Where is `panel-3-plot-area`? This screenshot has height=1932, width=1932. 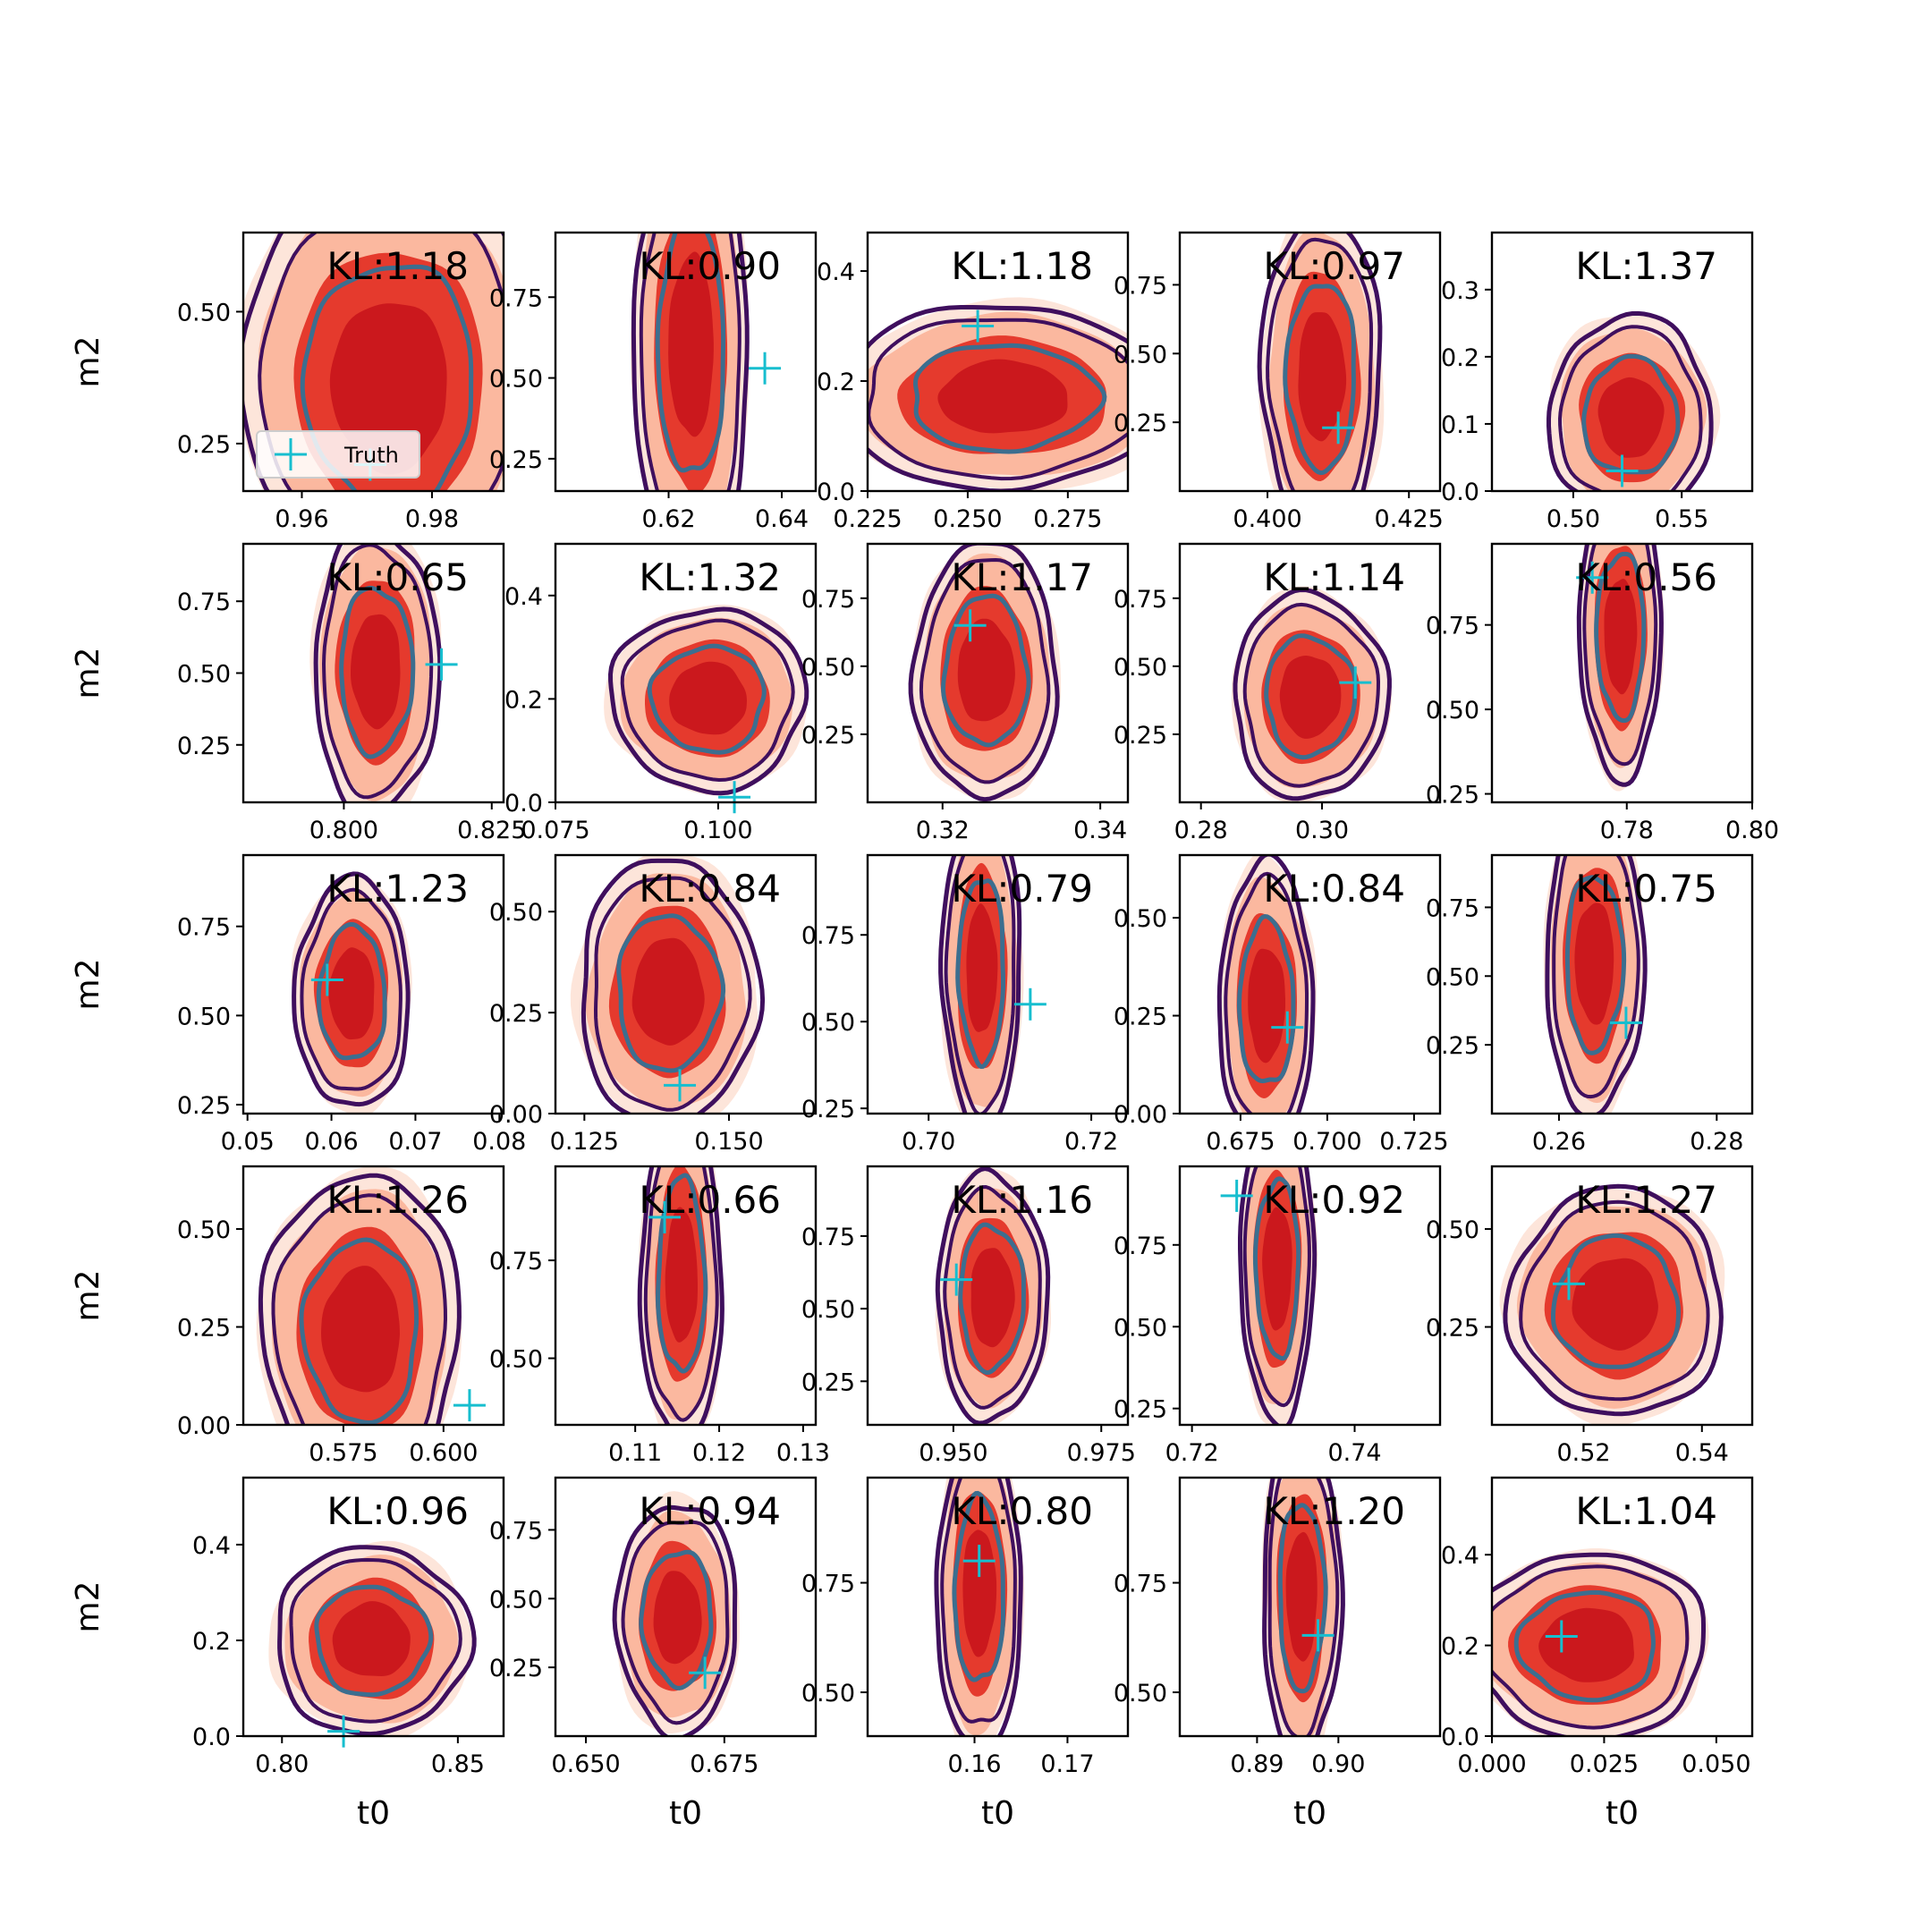 panel-3-plot-area is located at coordinates (998, 394).